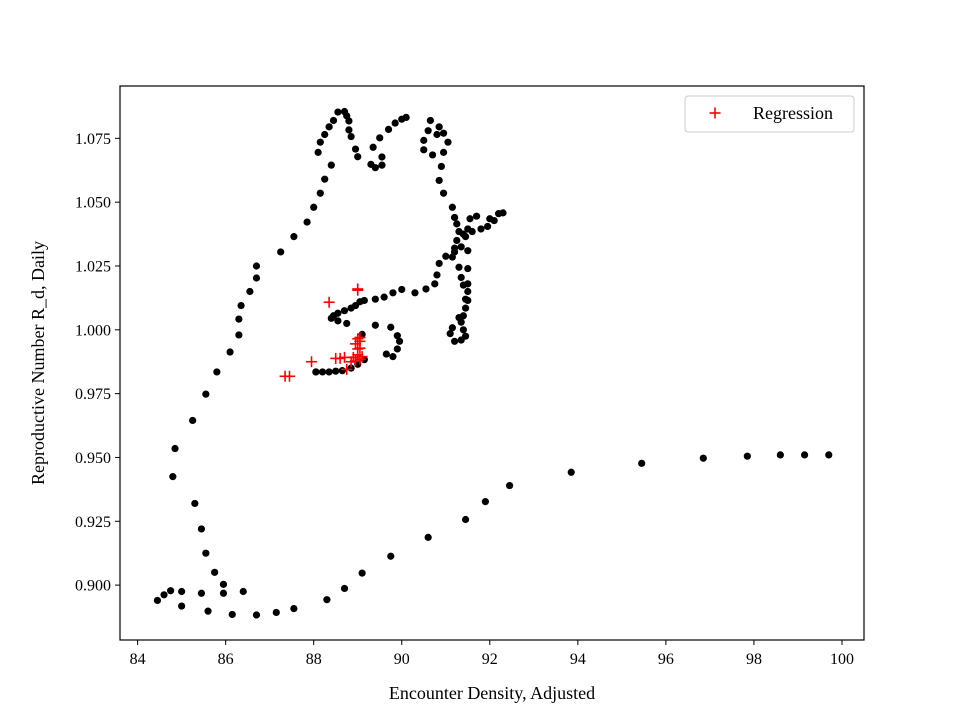 The height and width of the screenshot is (720, 960). Describe the element at coordinates (666, 659) in the screenshot. I see `x-tick-label: 96` at that location.